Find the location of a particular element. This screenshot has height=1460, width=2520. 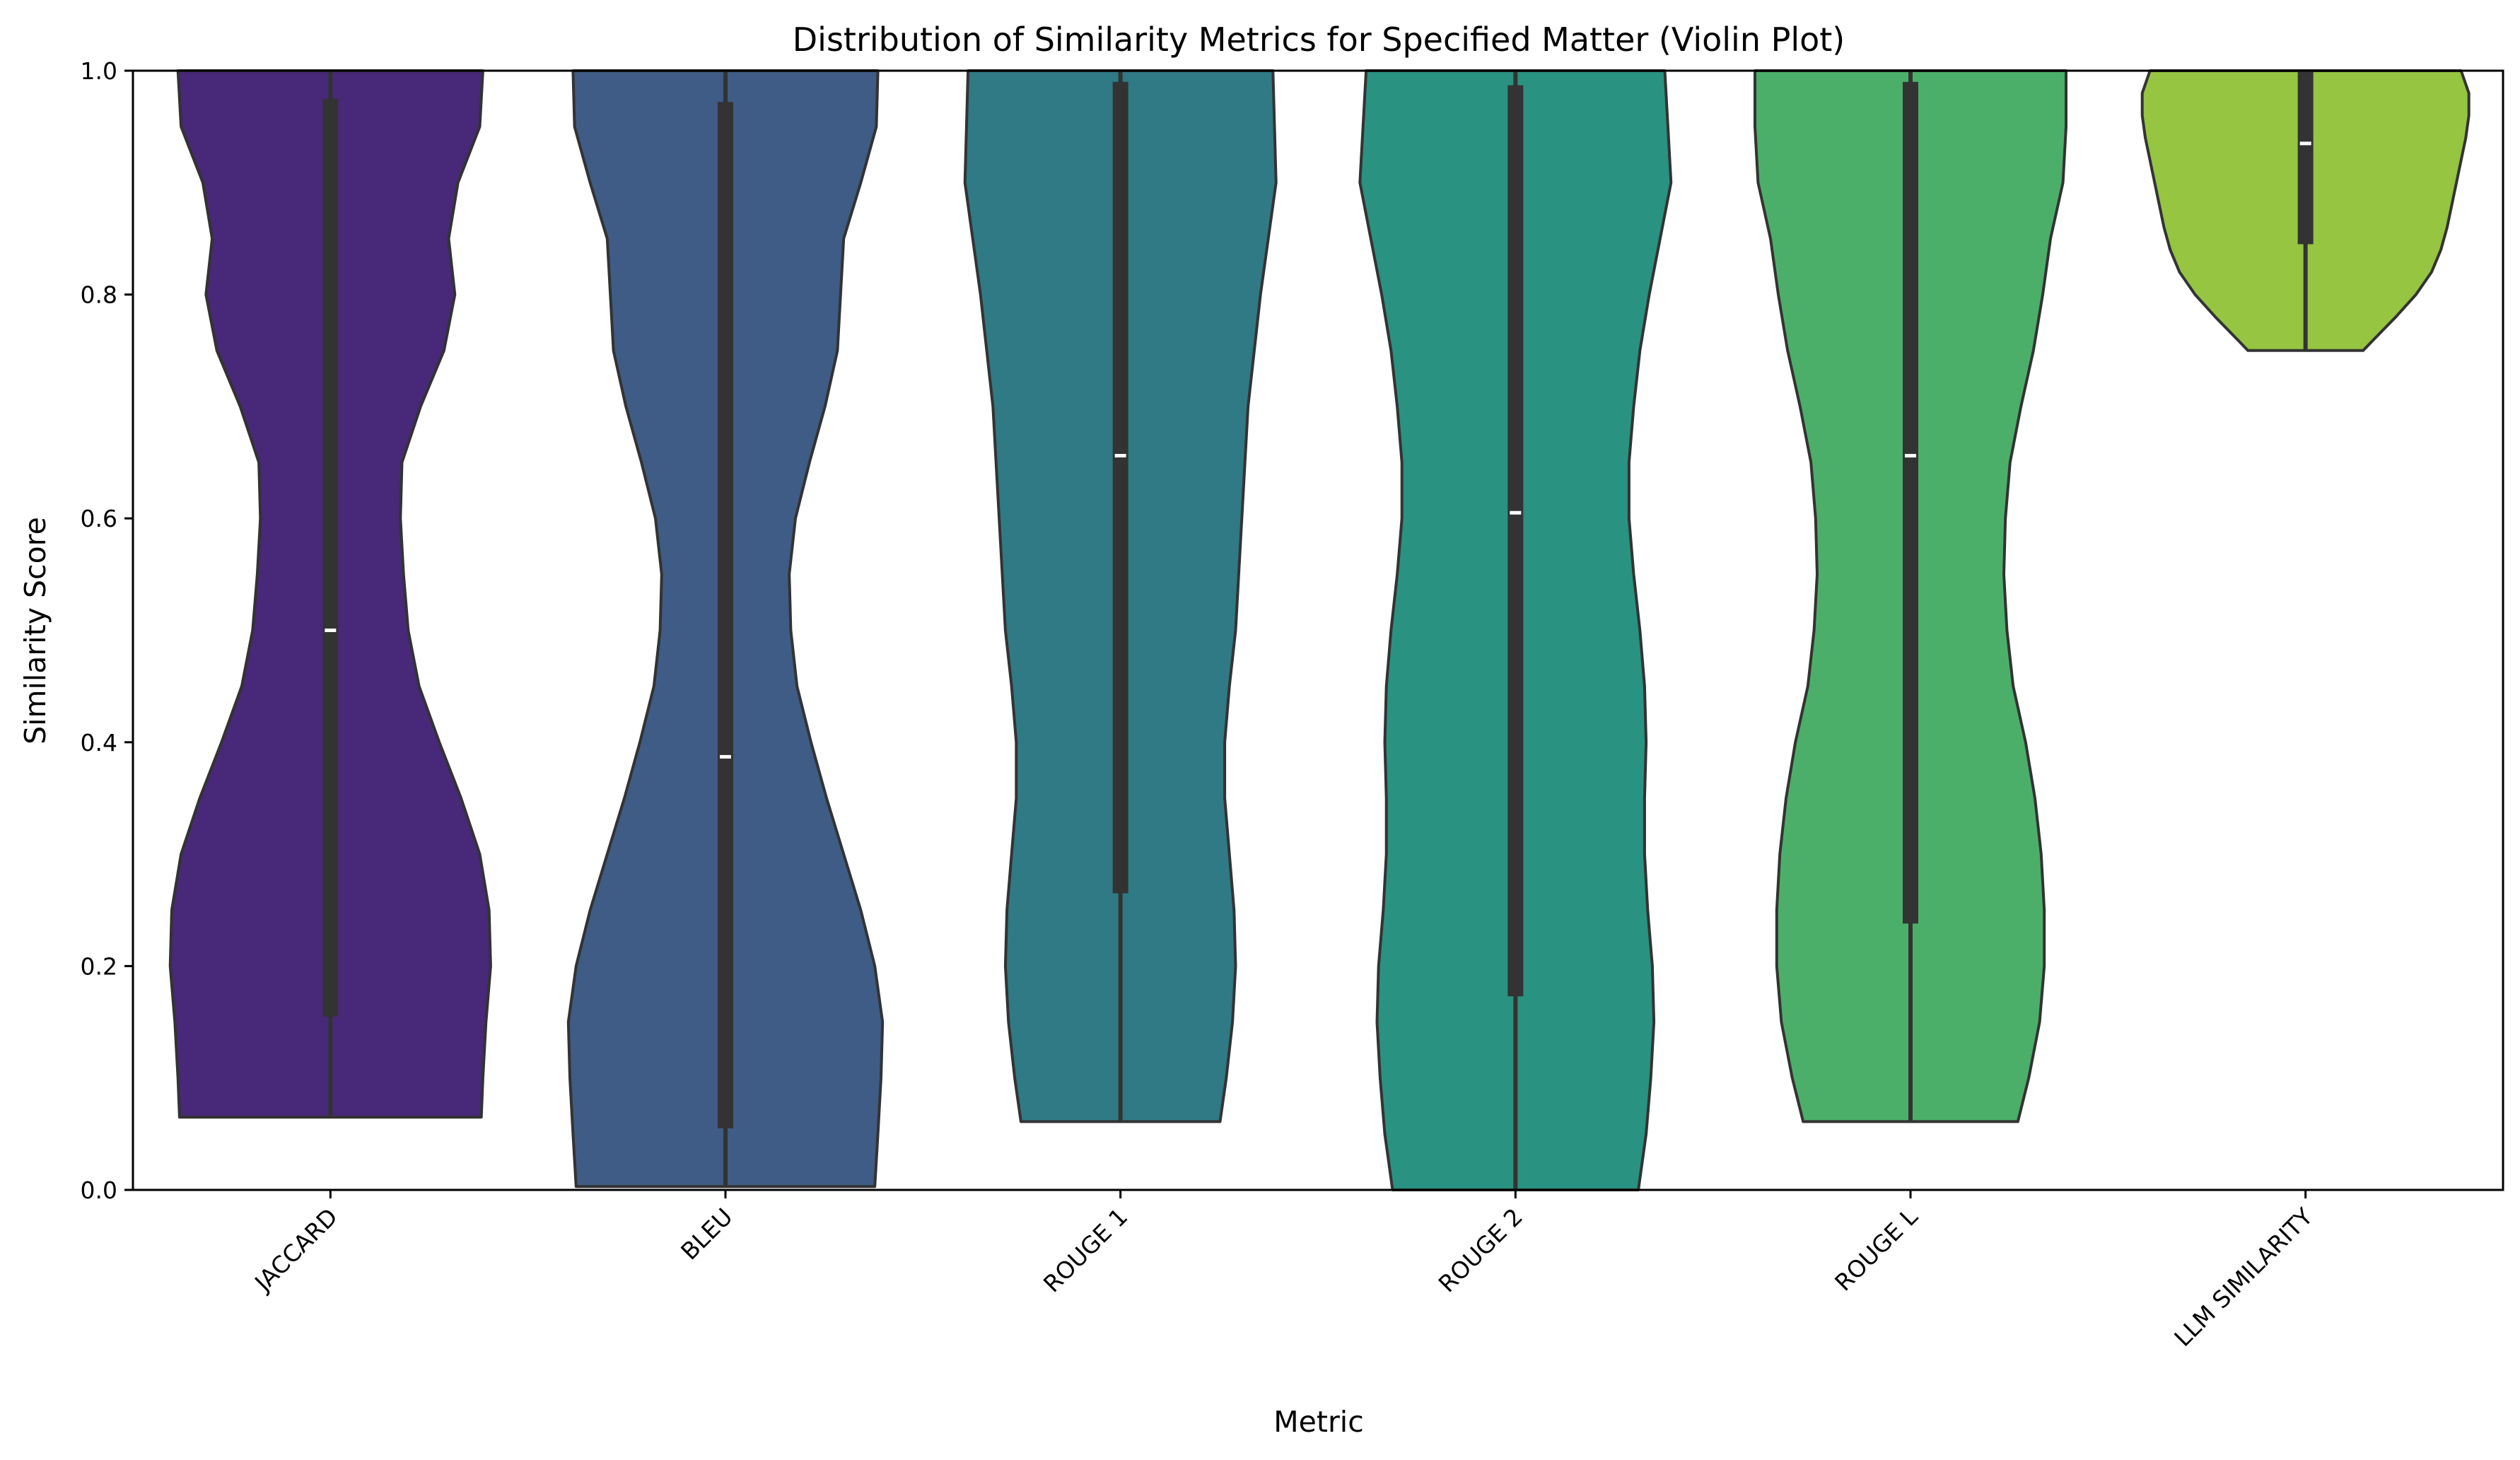

y-tick-label: 0.2 is located at coordinates (99, 966).